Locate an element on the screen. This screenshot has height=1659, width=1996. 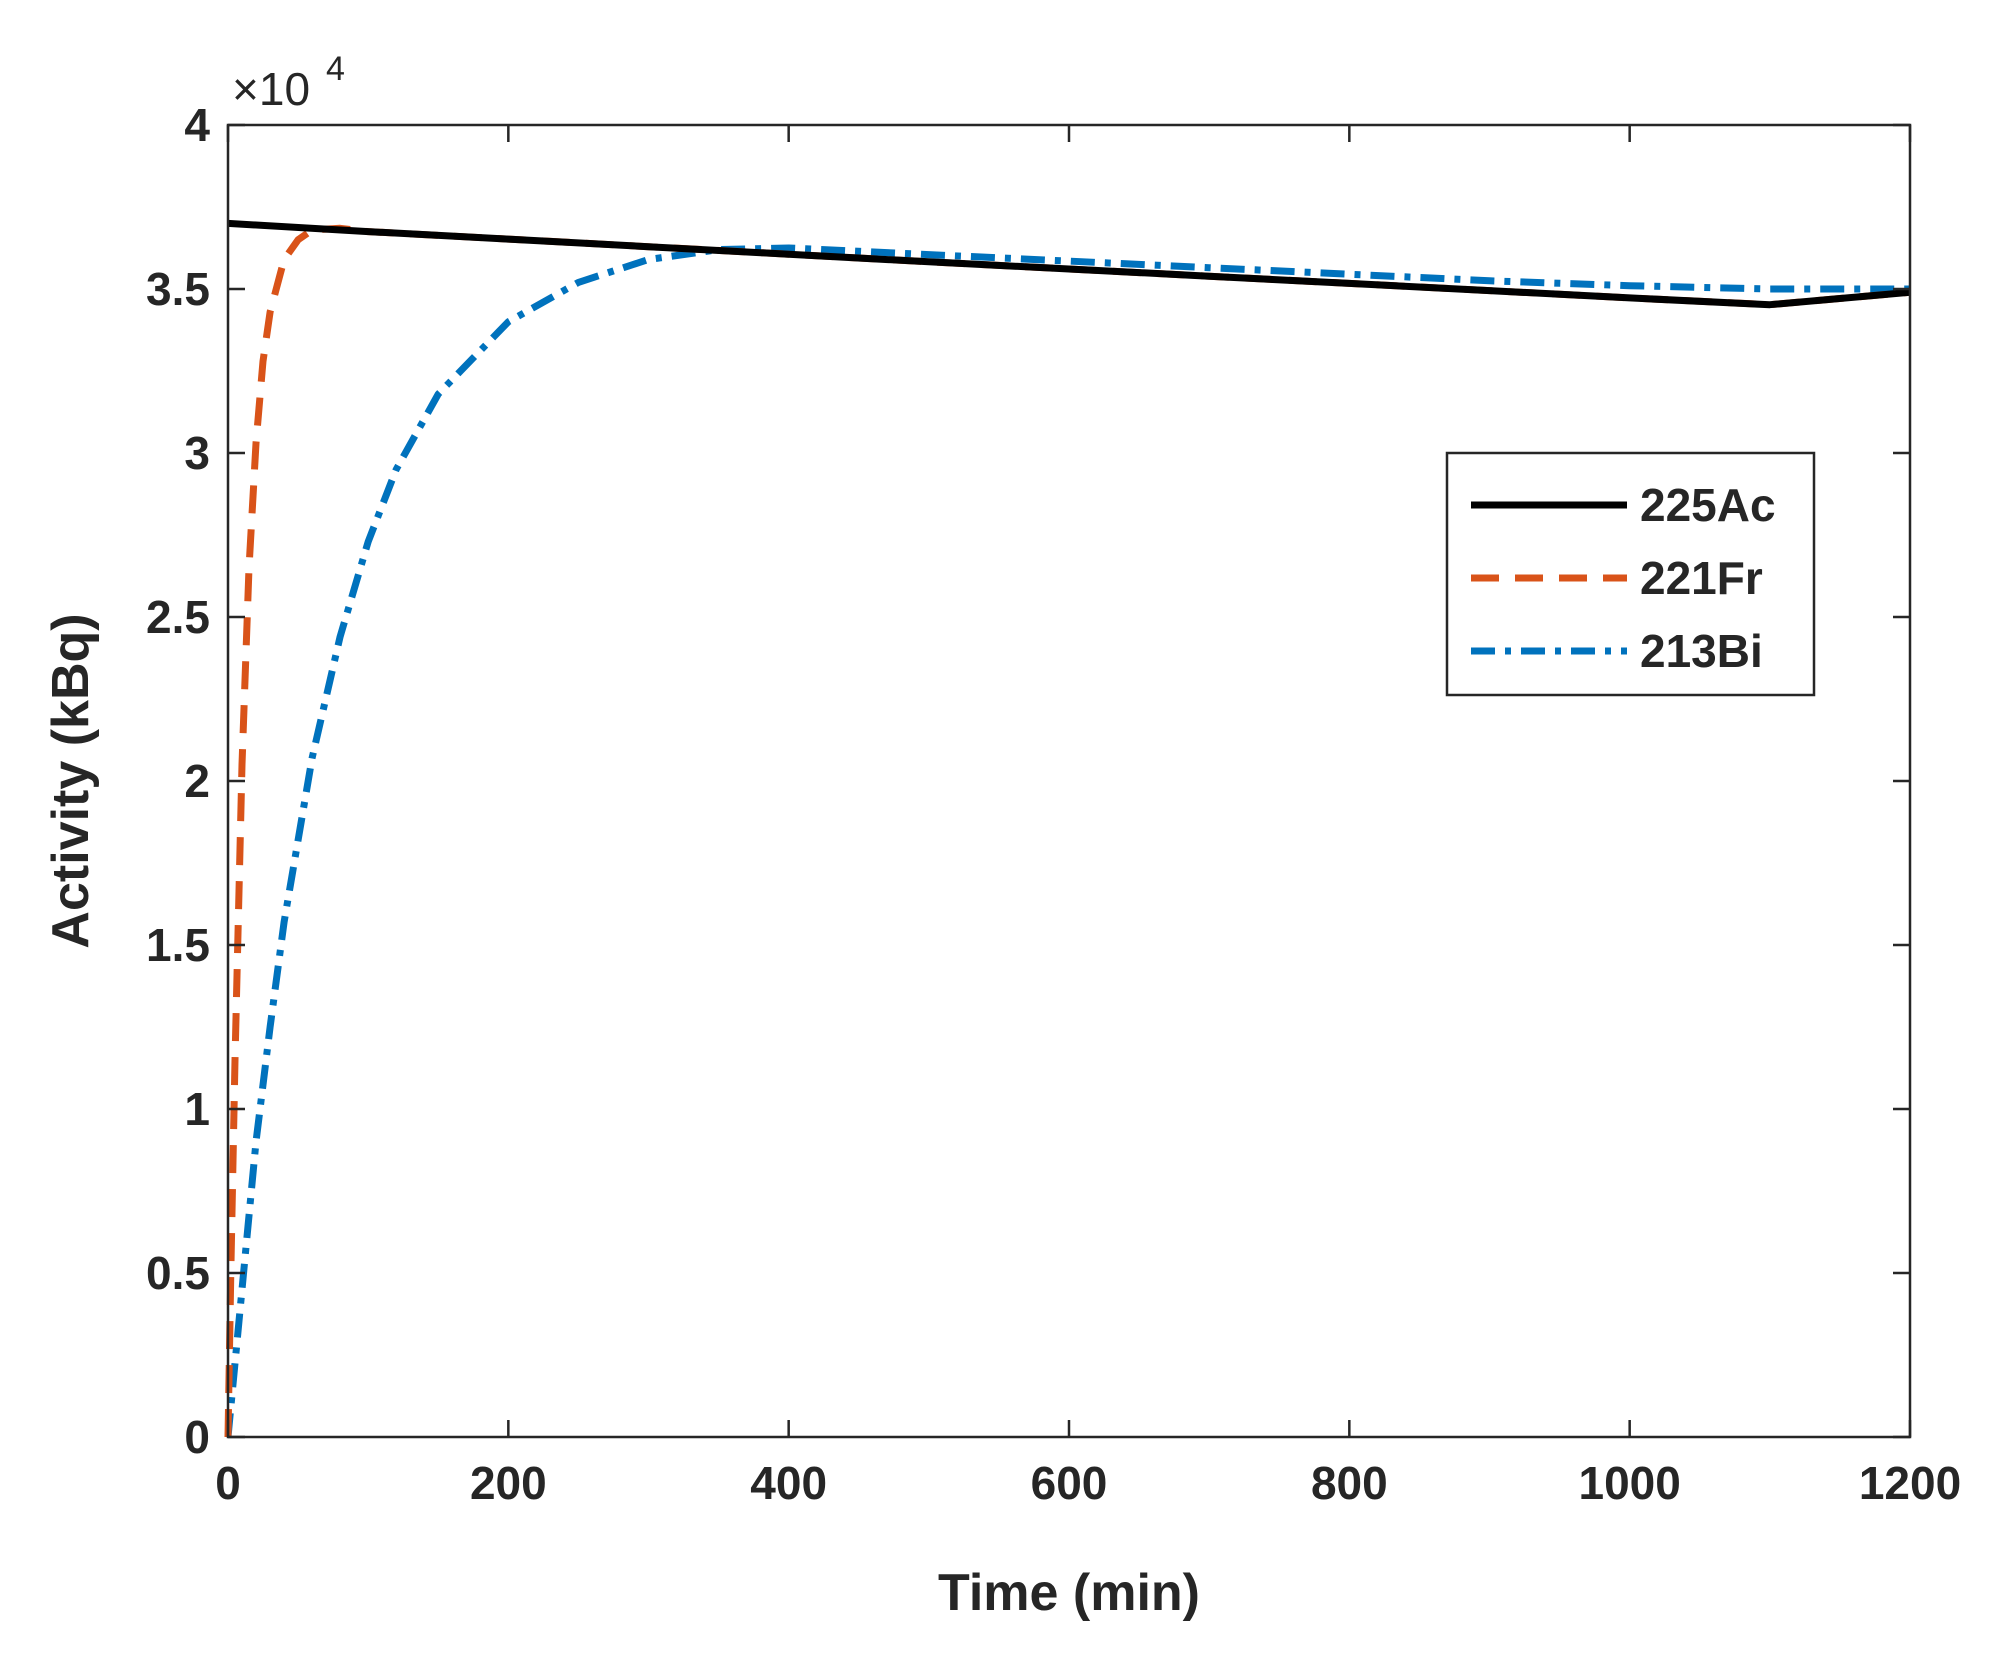
legend-label-225Ac: 225Ac is located at coordinates (1708, 505).